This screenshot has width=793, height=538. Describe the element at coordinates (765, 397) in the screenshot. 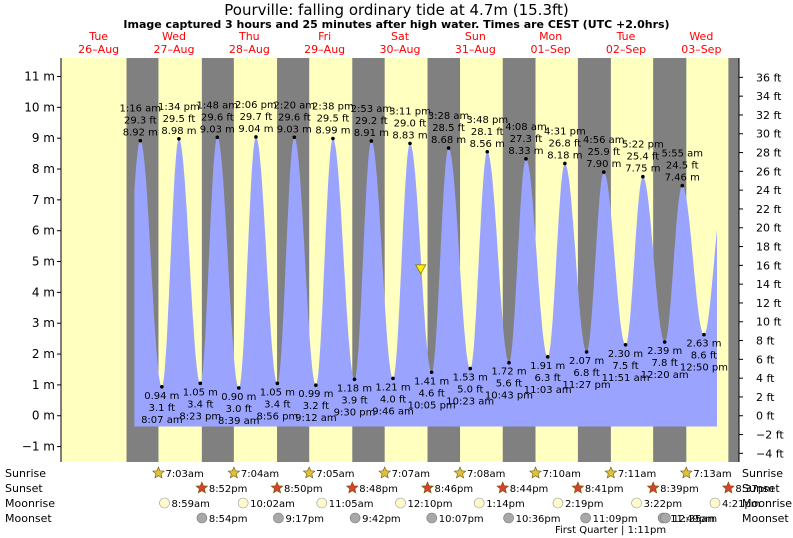

I see `y-tick-label-right: 2 ft` at that location.